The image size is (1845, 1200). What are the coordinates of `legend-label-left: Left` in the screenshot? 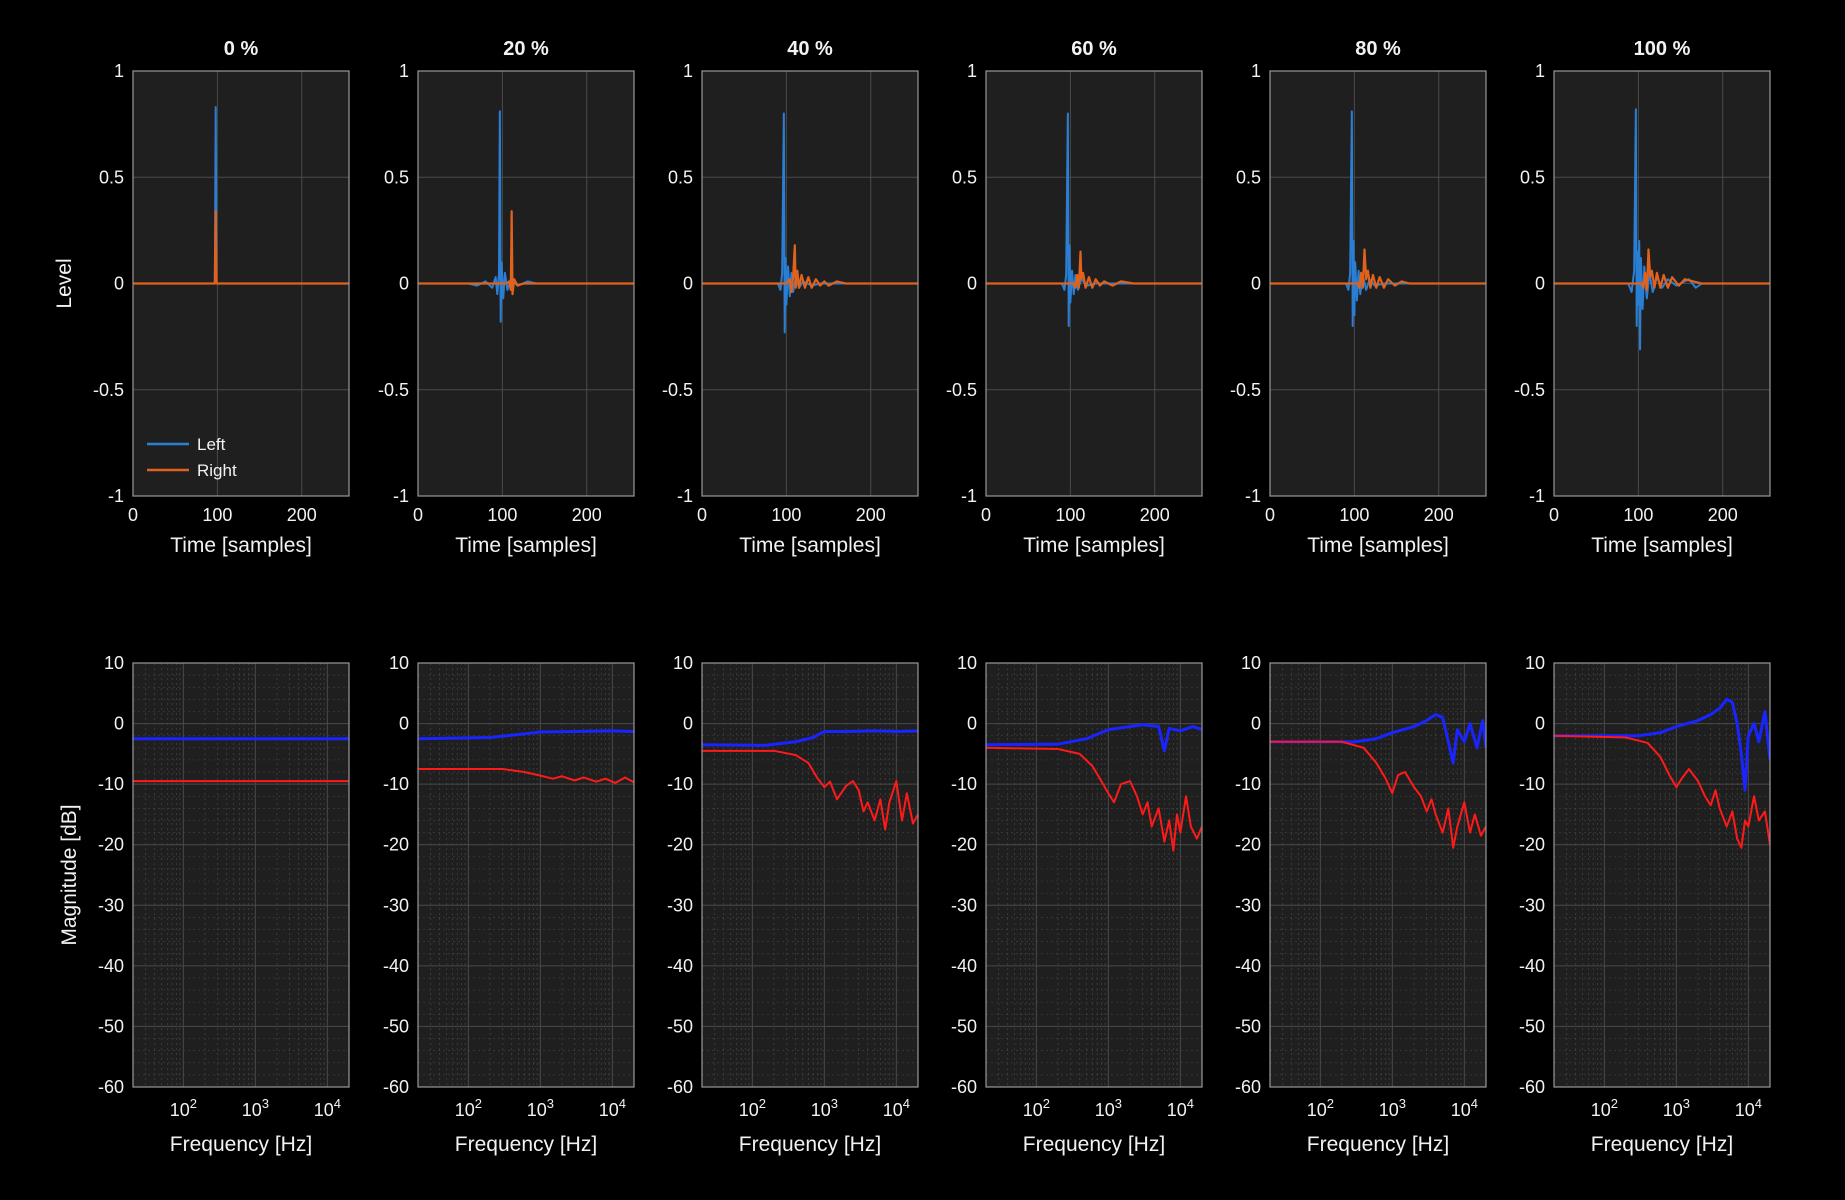 It's located at (211, 444).